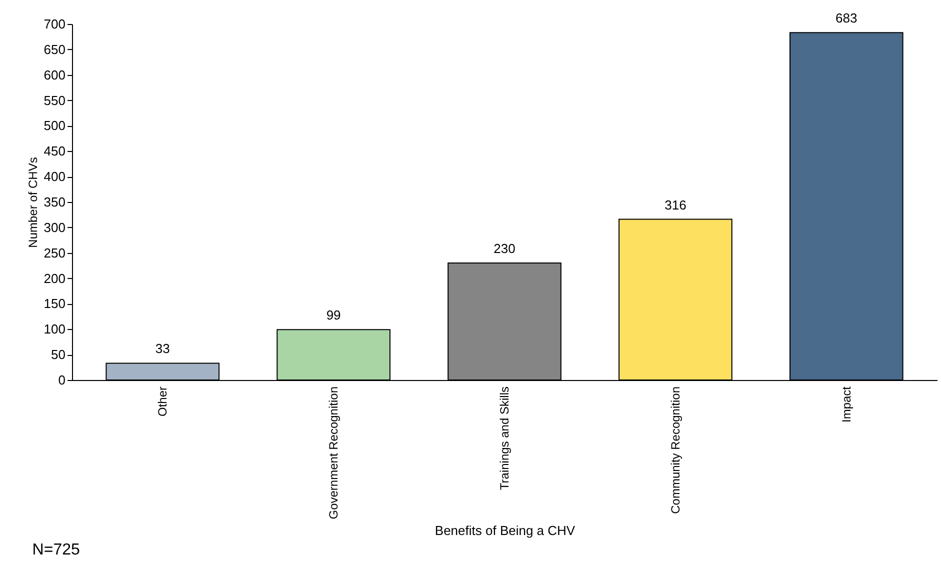 Image resolution: width=941 pixels, height=574 pixels. What do you see at coordinates (55, 100) in the screenshot?
I see `y-tick-label: 550` at bounding box center [55, 100].